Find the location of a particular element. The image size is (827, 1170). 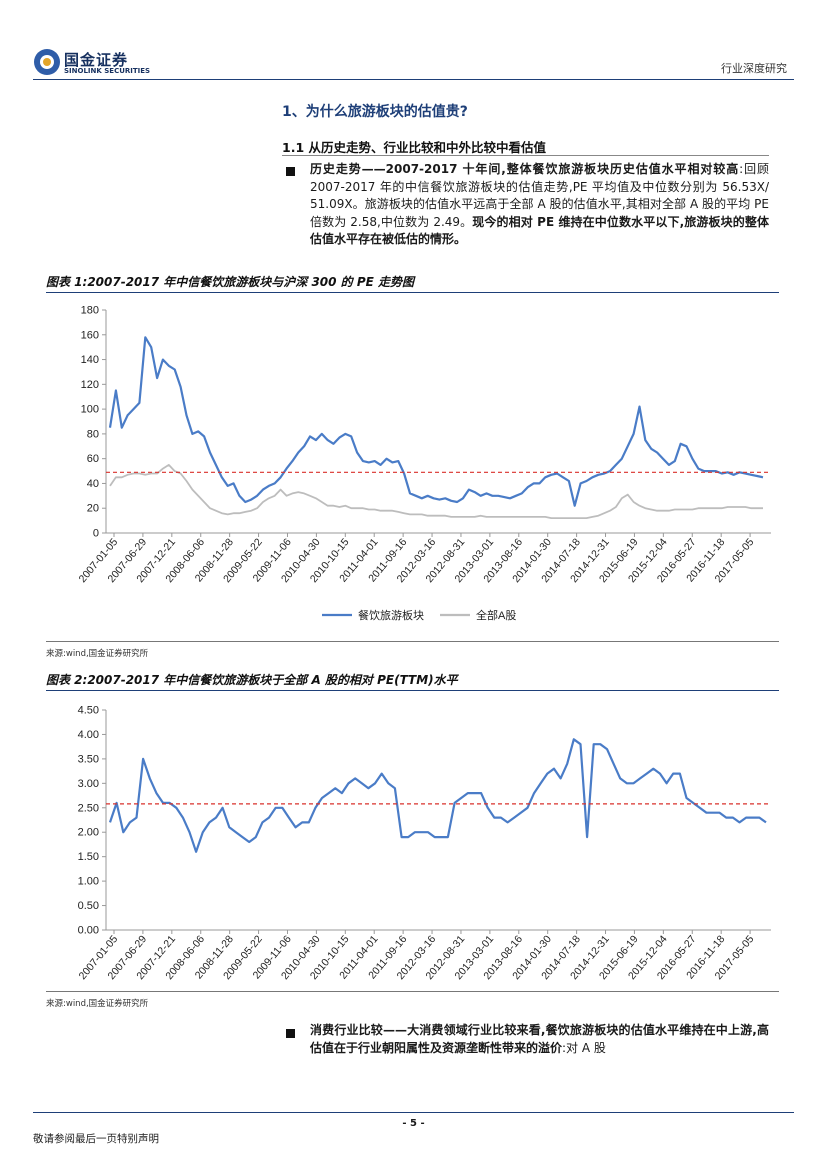

company-logo-icon is located at coordinates (47, 62).